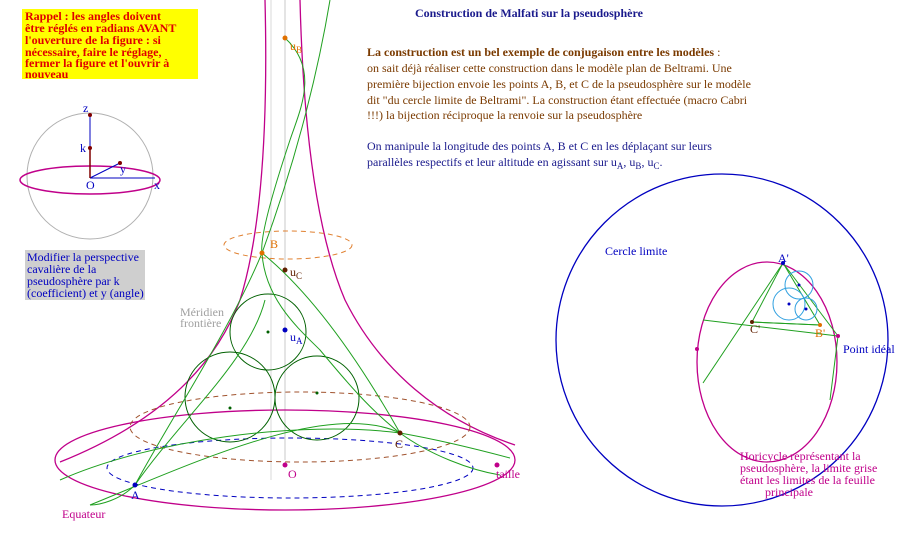 This screenshot has height=538, width=917. What do you see at coordinates (807, 480) in the screenshot?
I see `horicycle-label: étant les limites de la feuille` at bounding box center [807, 480].